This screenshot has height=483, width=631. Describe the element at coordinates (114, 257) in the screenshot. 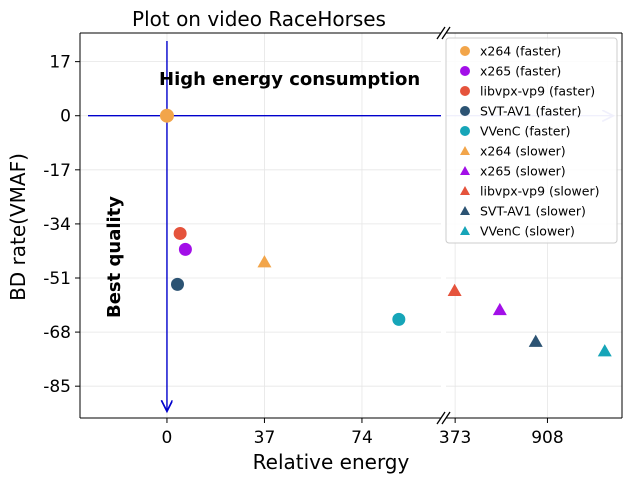

I see `annotation-best-quality: Best quality` at that location.